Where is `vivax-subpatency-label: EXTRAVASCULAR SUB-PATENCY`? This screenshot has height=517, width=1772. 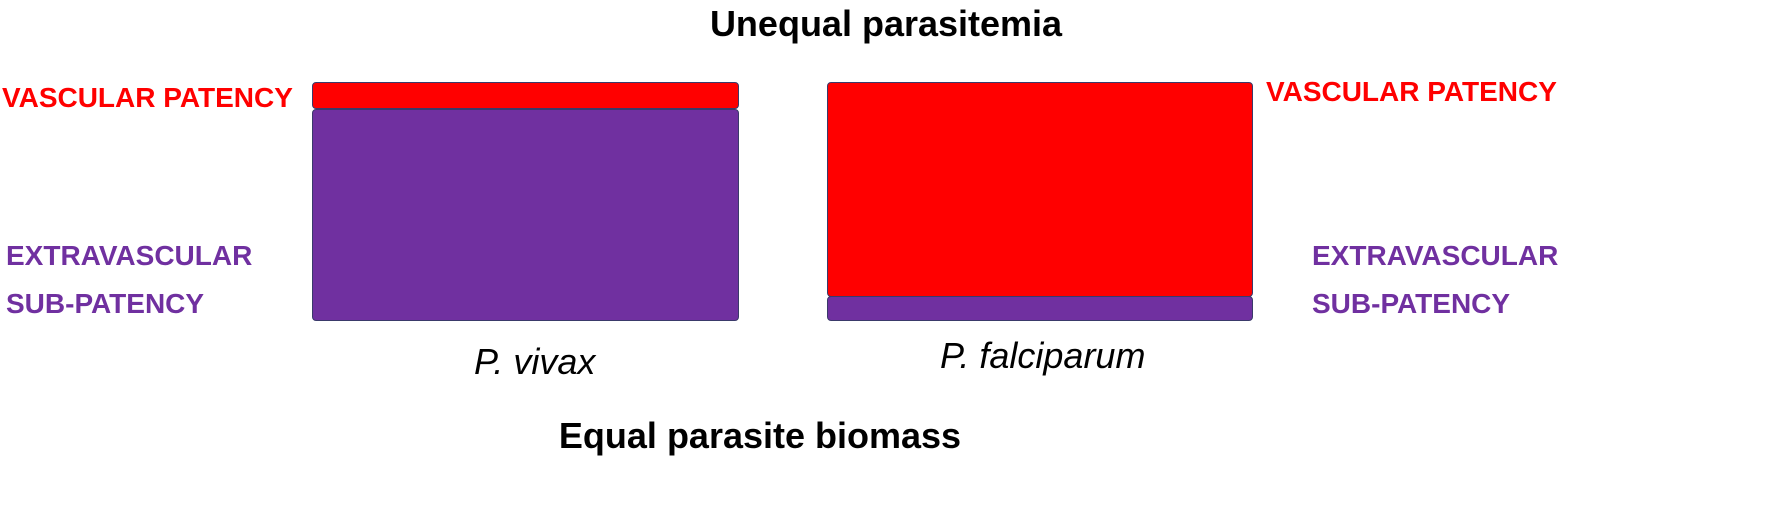
vivax-subpatency-label: EXTRAVASCULAR SUB-PATENCY is located at coordinates (129, 280).